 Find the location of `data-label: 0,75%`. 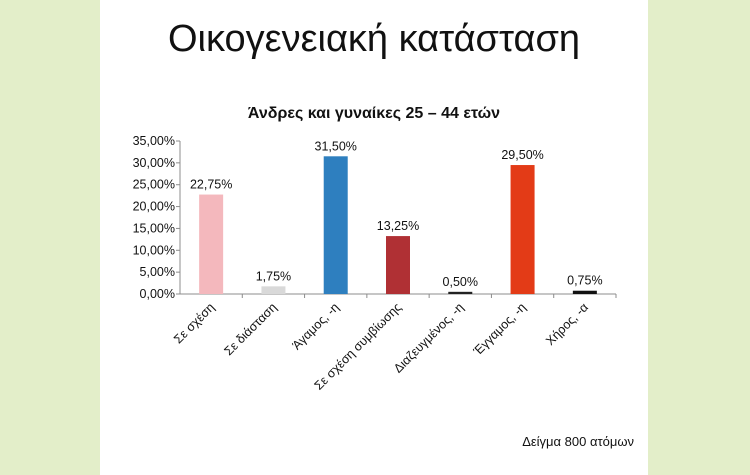

data-label: 0,75% is located at coordinates (584, 281).